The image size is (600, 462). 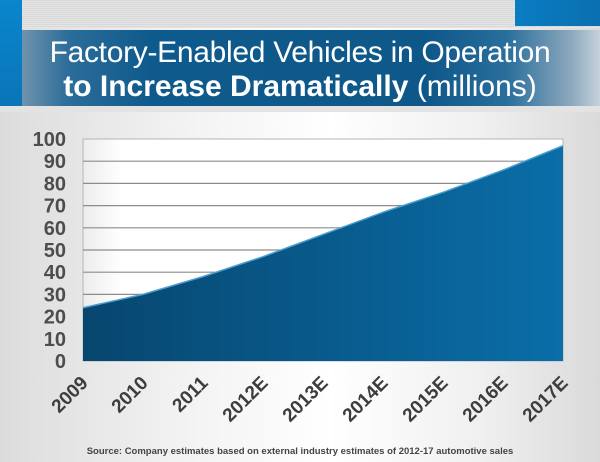 I want to click on y-tick-label: 100, so click(x=49, y=140).